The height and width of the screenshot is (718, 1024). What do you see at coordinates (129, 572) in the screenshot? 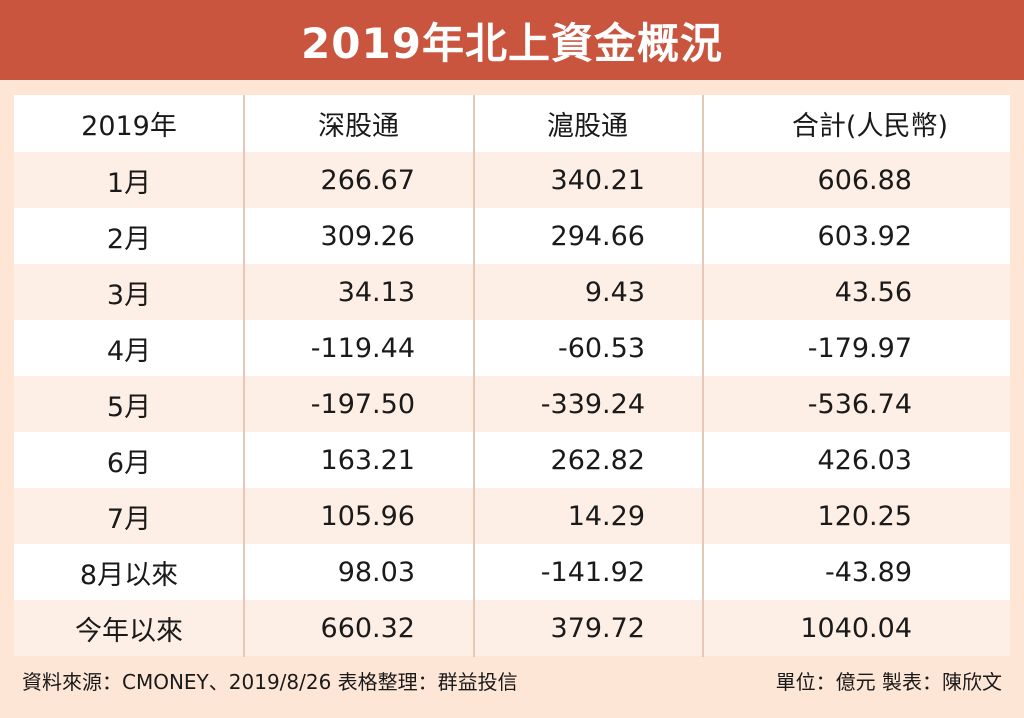
I see `row-label: 8月以來` at bounding box center [129, 572].